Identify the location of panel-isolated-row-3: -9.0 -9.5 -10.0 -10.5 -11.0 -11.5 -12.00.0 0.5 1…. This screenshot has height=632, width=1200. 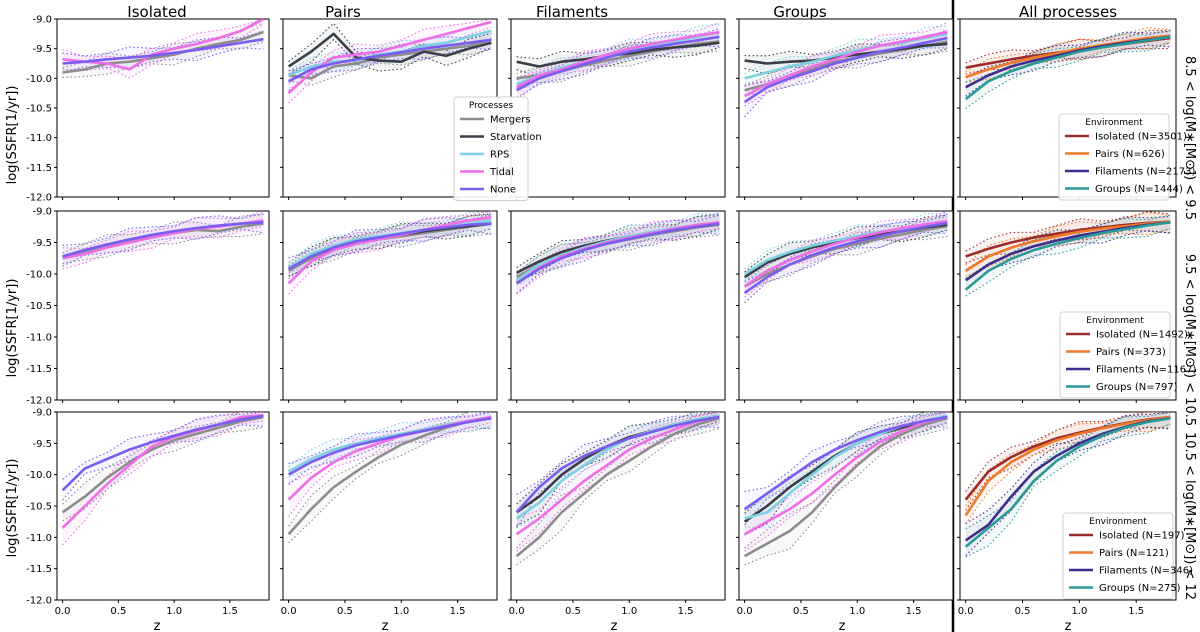
(148, 512).